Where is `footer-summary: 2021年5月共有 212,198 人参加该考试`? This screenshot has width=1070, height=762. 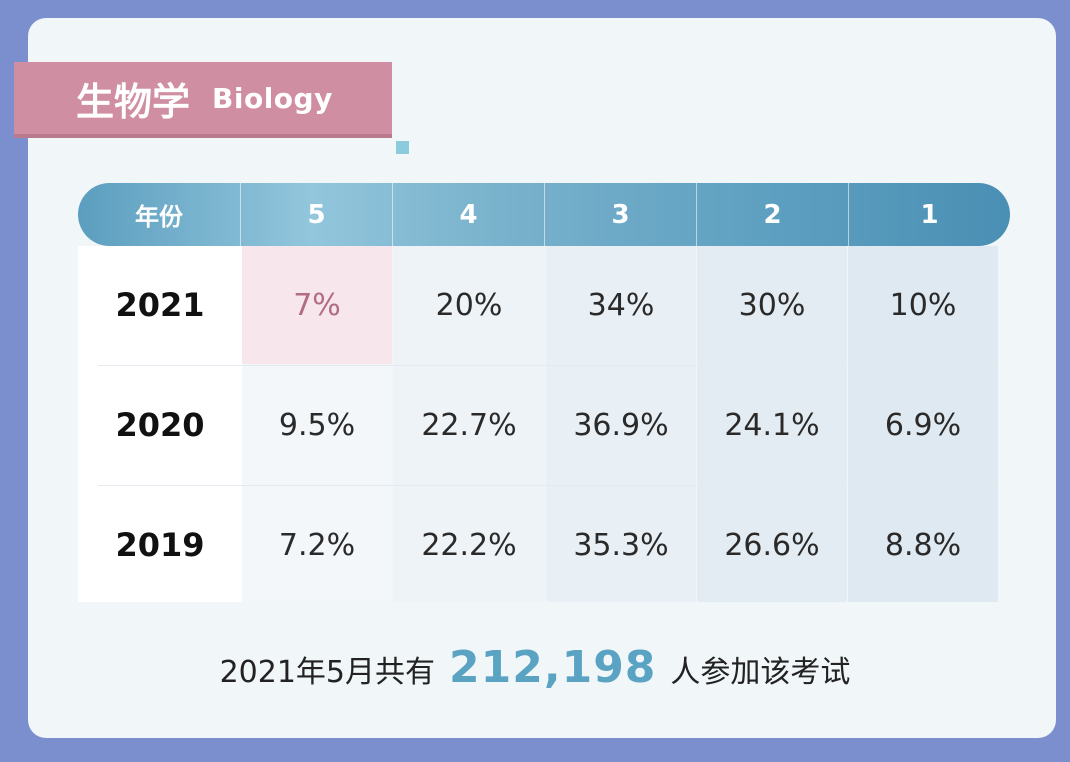
footer-summary: 2021年5月共有 212,198 人参加该考试 is located at coordinates (535, 667).